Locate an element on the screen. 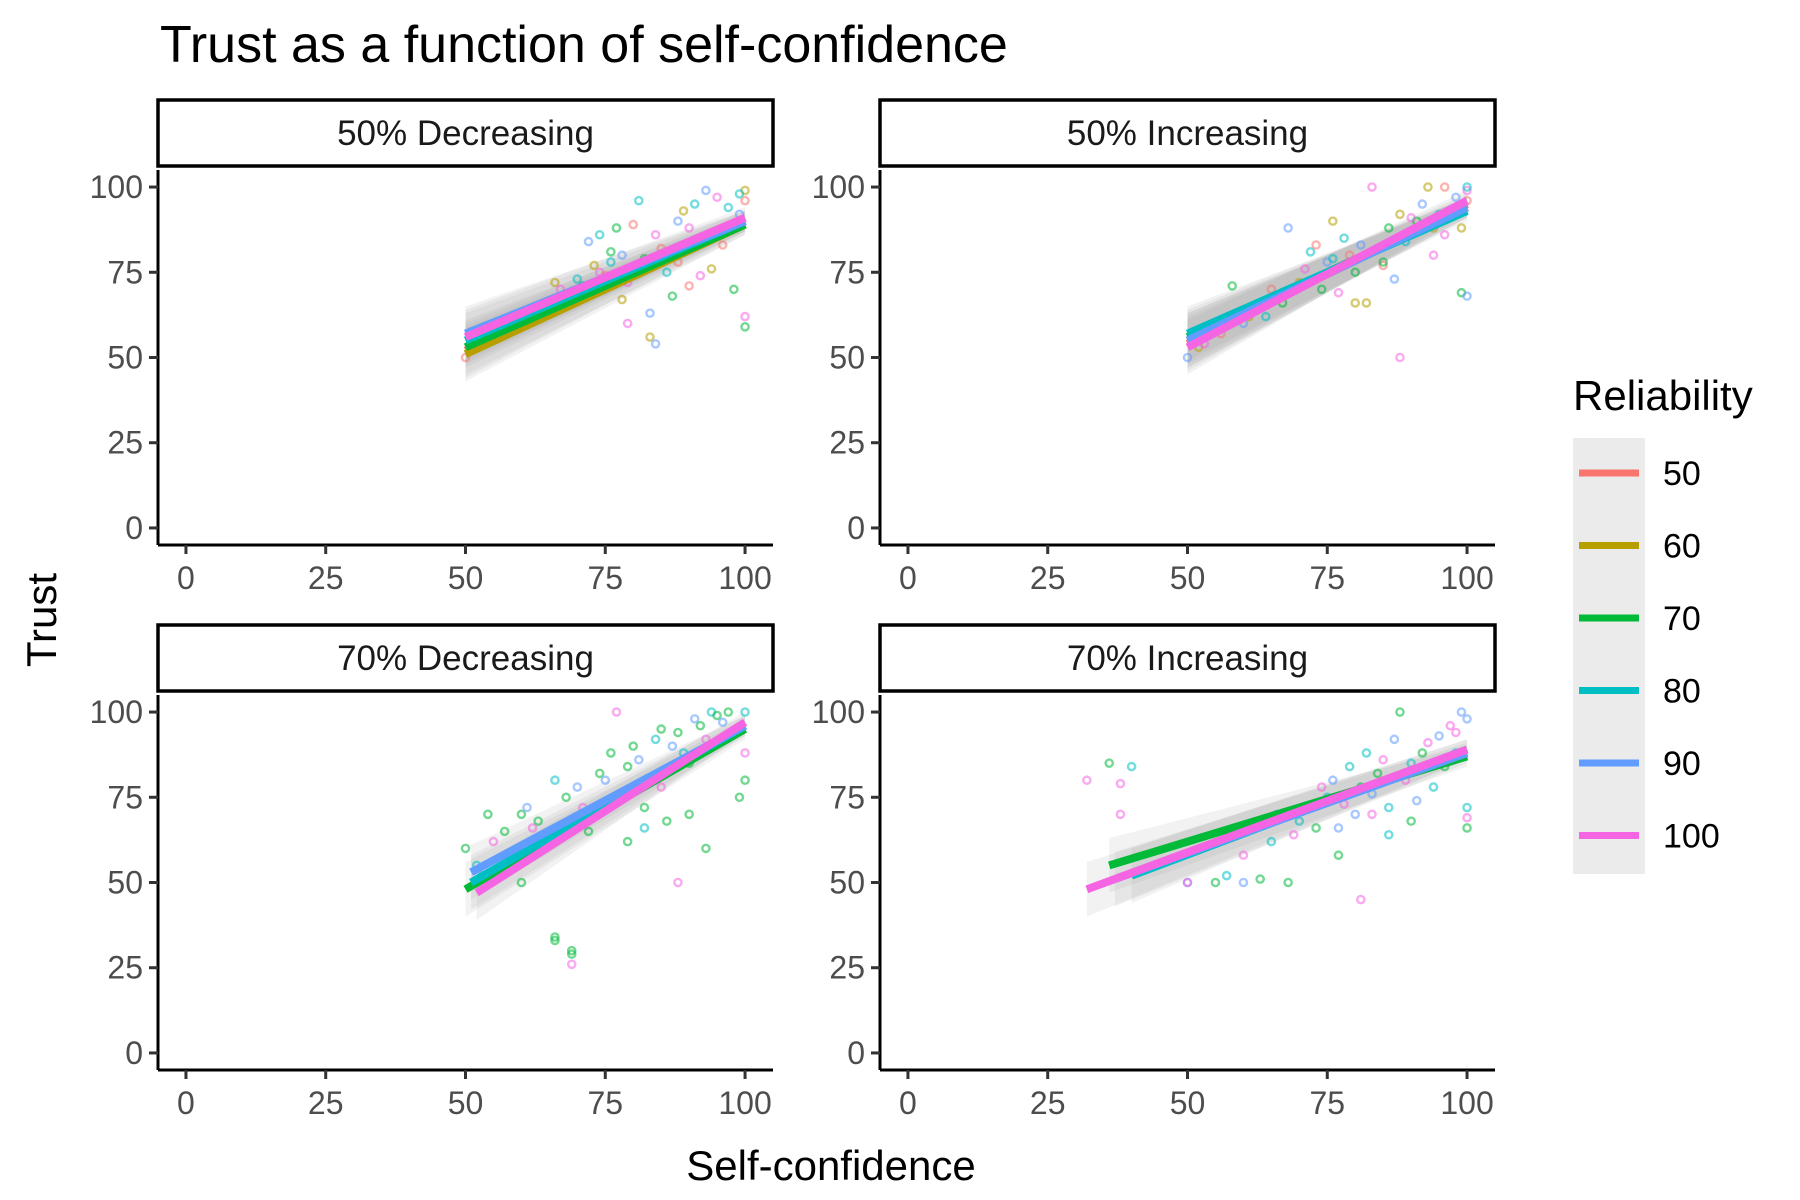  x-tick-label: 75 is located at coordinates (605, 578).